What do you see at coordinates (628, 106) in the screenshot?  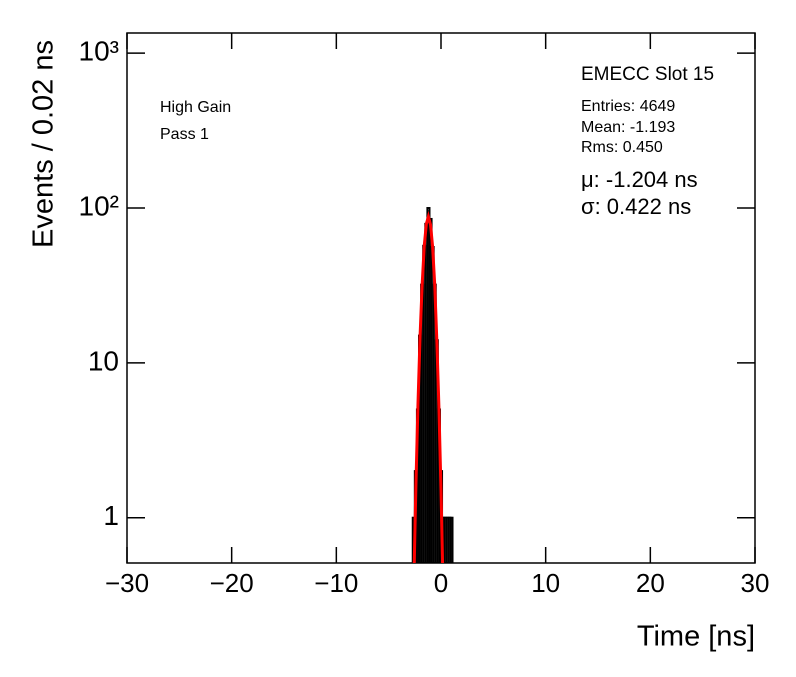 I see `stats-entry: Entries: 4649` at bounding box center [628, 106].